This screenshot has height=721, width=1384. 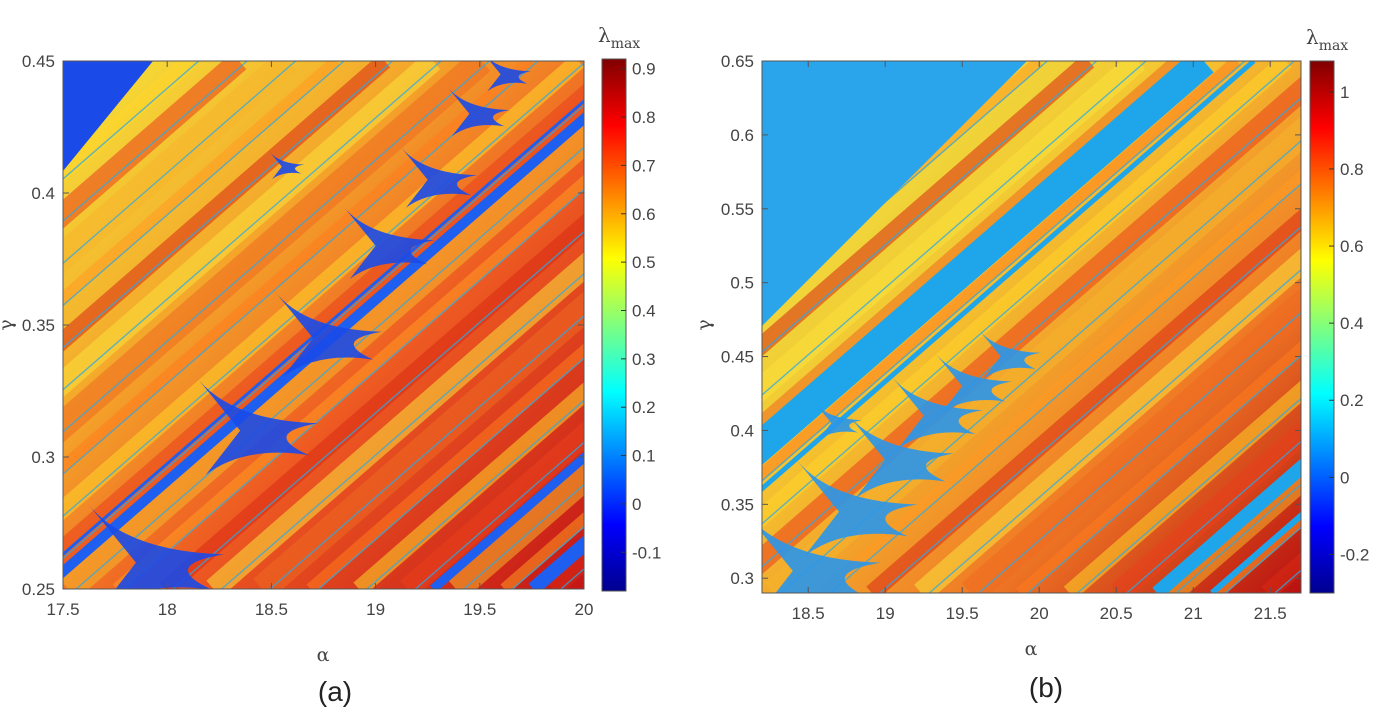 I want to click on stable-region, so click(x=894, y=193).